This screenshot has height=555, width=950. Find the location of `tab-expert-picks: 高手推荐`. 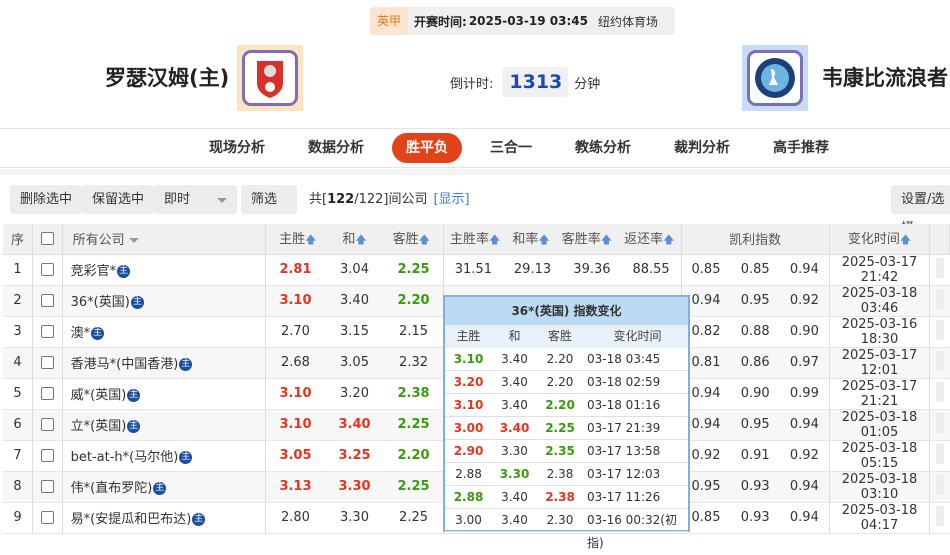

tab-expert-picks: 高手推荐 is located at coordinates (801, 148).